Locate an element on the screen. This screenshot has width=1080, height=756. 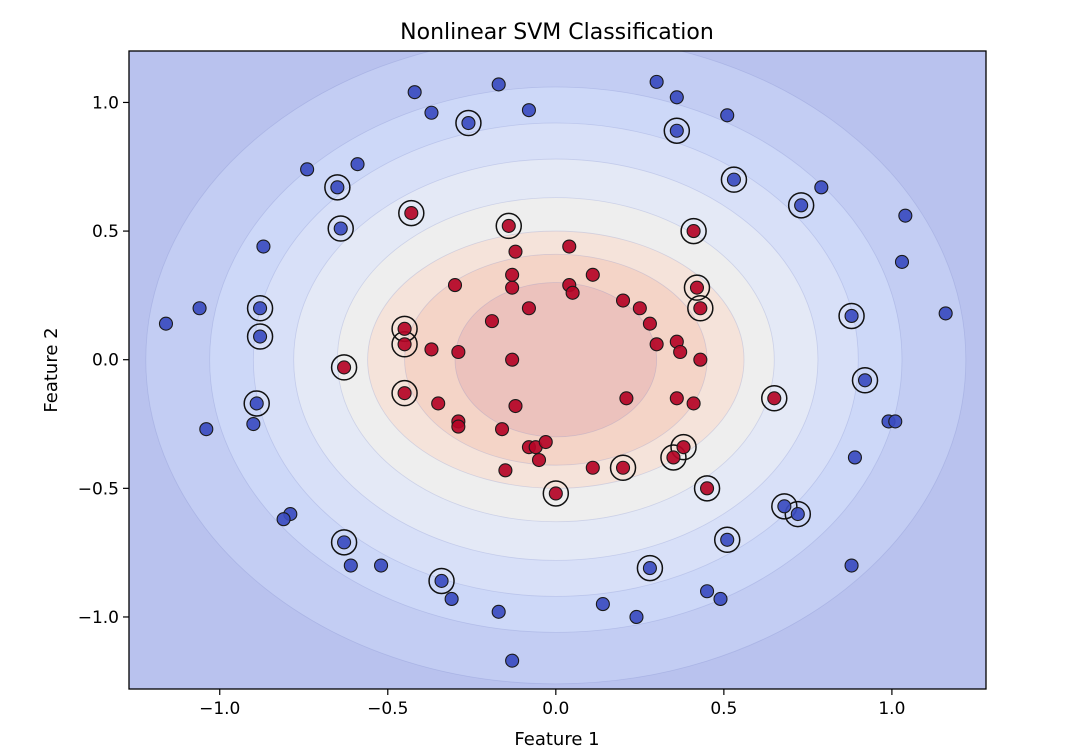
x-tick-label: −1.0 is located at coordinates (219, 709).